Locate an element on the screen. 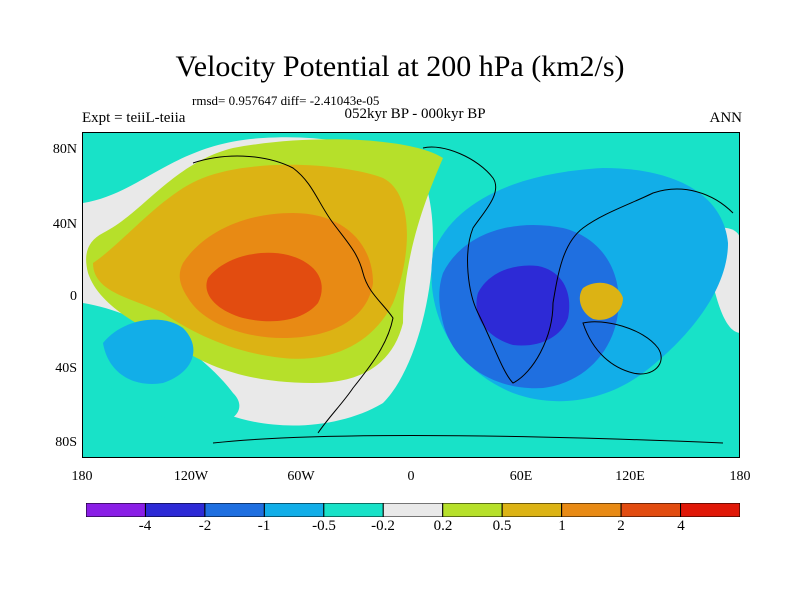  plot-title: Velocity Potential at 200 hPa (km2/s) is located at coordinates (400, 66).